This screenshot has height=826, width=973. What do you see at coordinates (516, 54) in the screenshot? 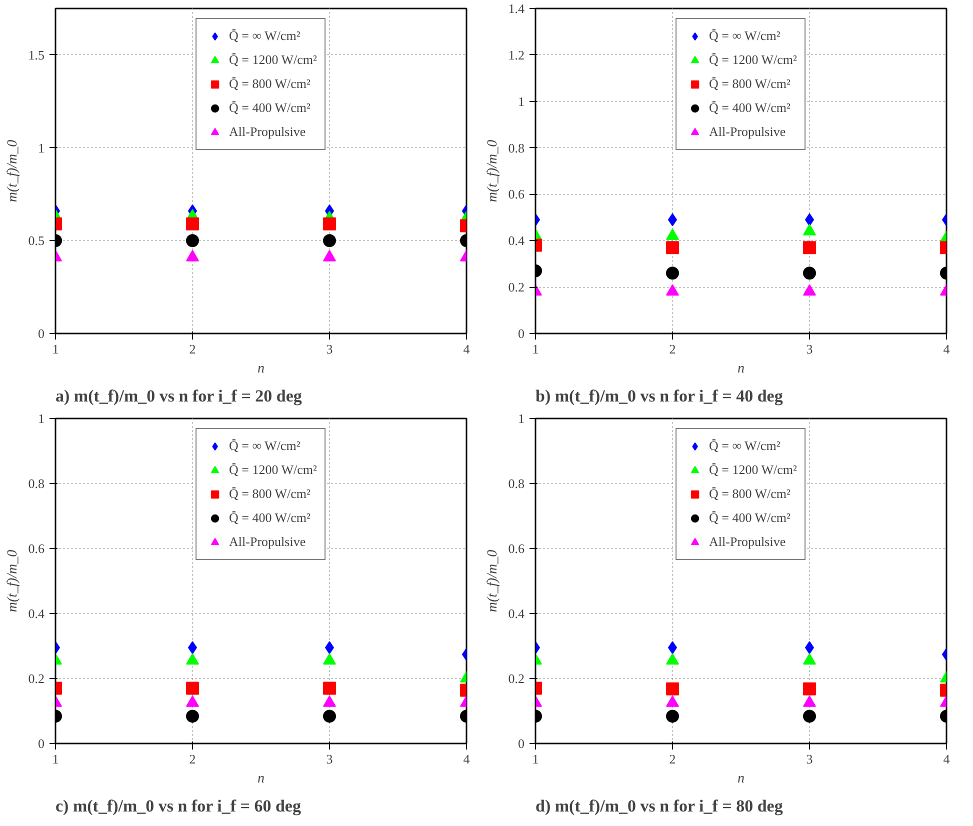
I see `y-tick-label: 1.2` at bounding box center [516, 54].